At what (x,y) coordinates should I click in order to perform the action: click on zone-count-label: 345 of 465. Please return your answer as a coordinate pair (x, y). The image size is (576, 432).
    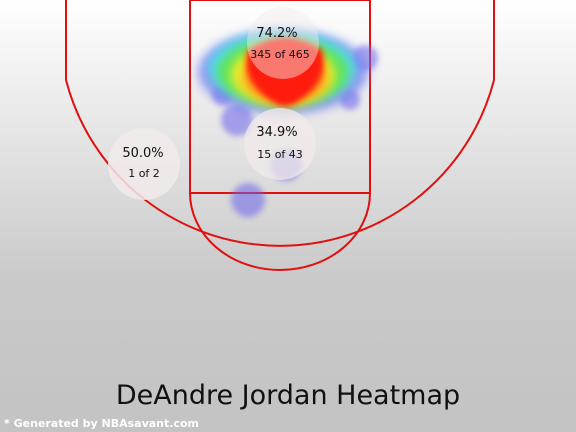
    Looking at the image, I should click on (280, 54).